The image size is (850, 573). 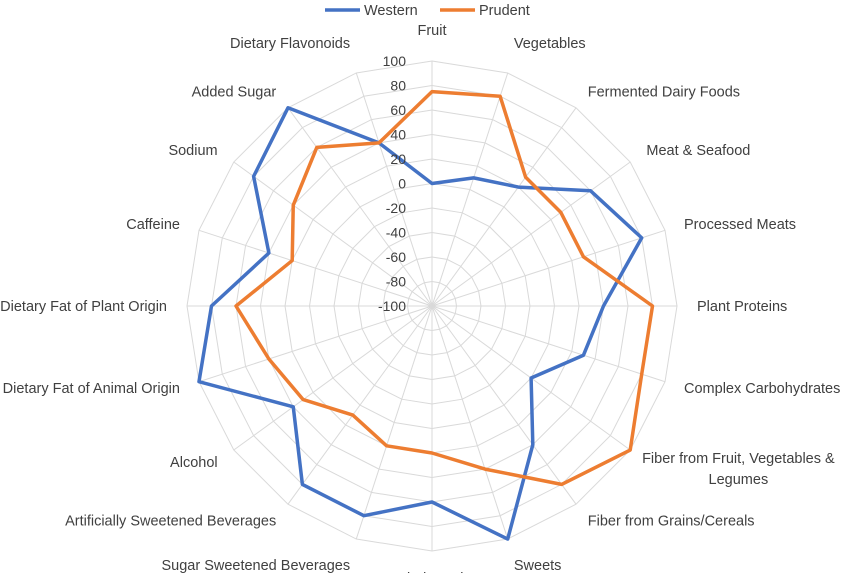 I want to click on category-label: Fried Foods, so click(x=431, y=572).